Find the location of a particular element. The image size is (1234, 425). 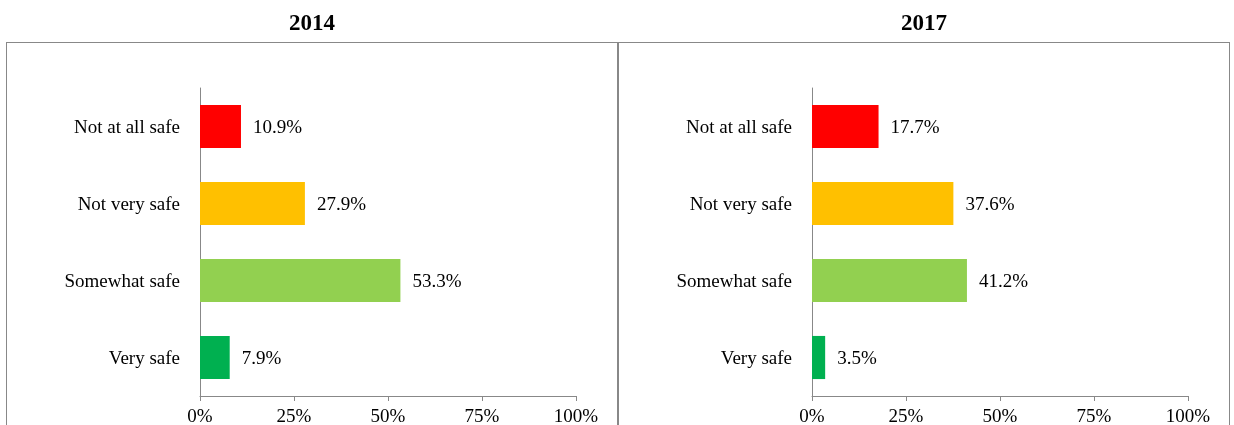

data-label: 27.9% is located at coordinates (341, 203).